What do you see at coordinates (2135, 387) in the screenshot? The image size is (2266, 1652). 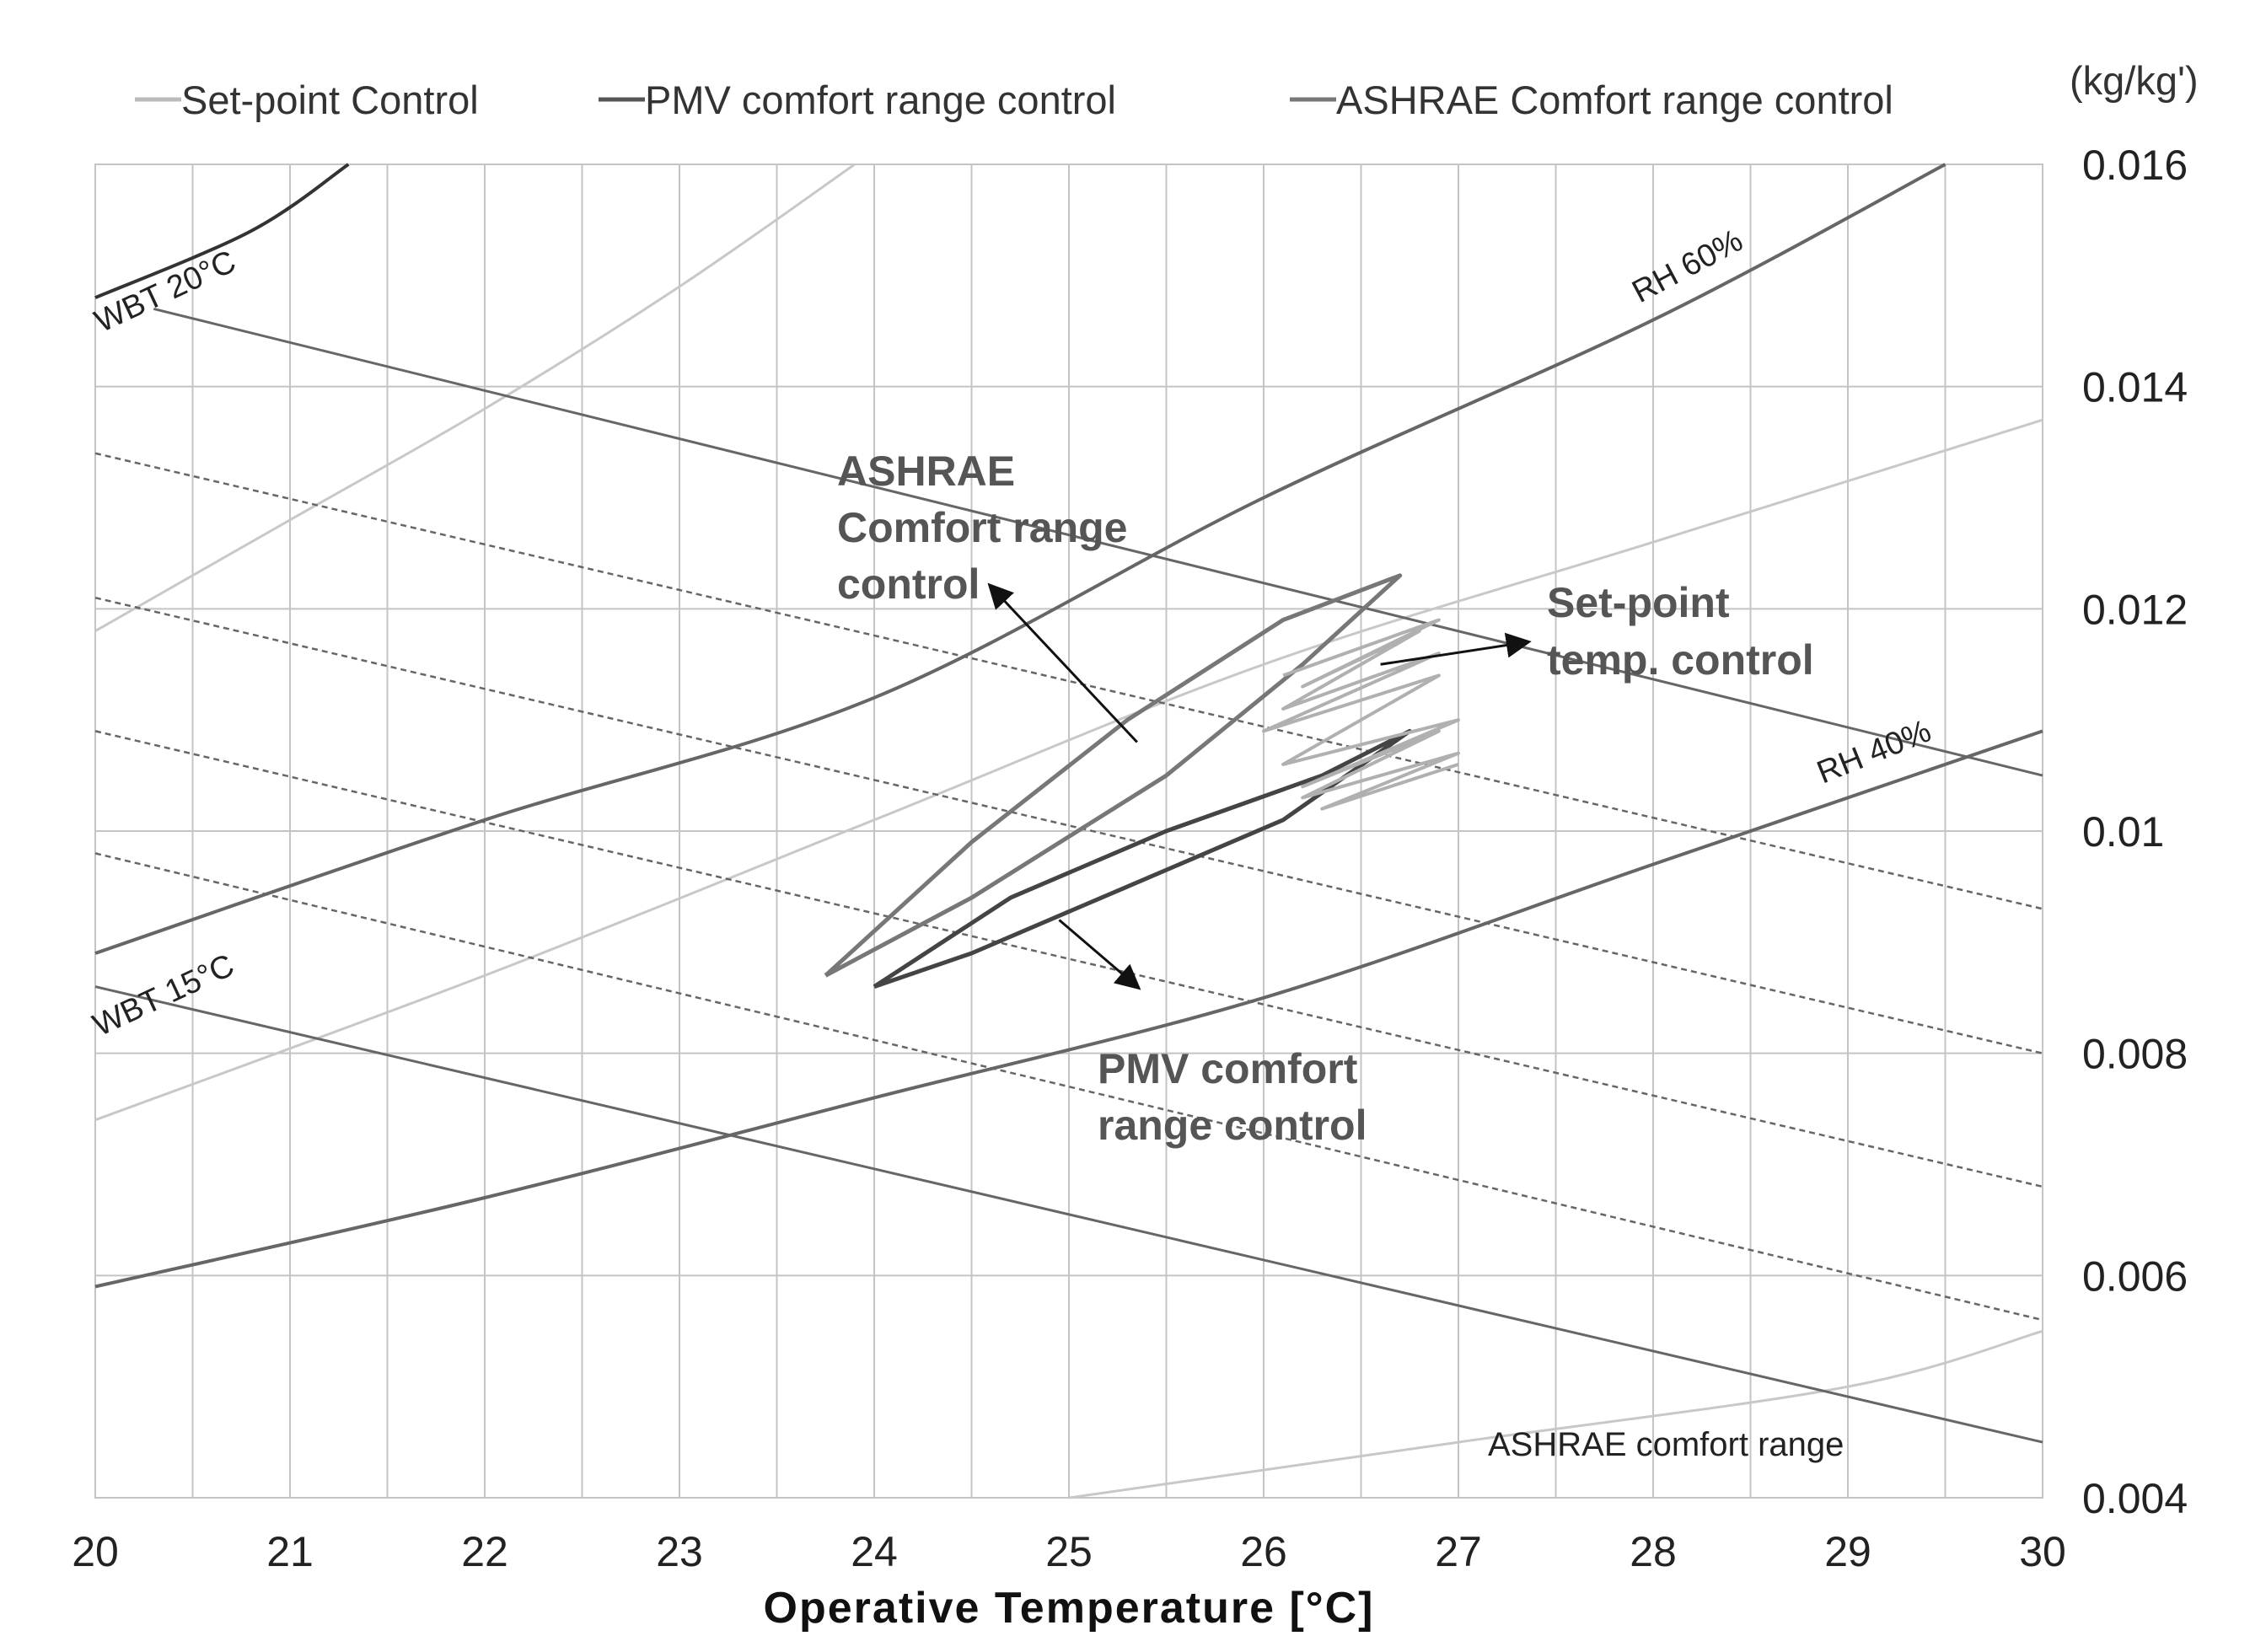 I see `y-tick-label: 0.014` at bounding box center [2135, 387].